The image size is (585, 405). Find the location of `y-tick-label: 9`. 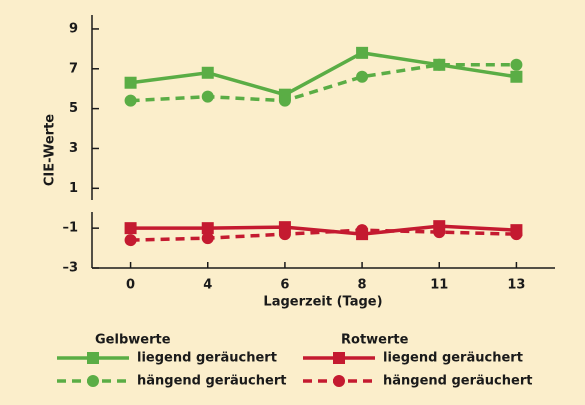

y-tick-label: 9 is located at coordinates (73, 28).